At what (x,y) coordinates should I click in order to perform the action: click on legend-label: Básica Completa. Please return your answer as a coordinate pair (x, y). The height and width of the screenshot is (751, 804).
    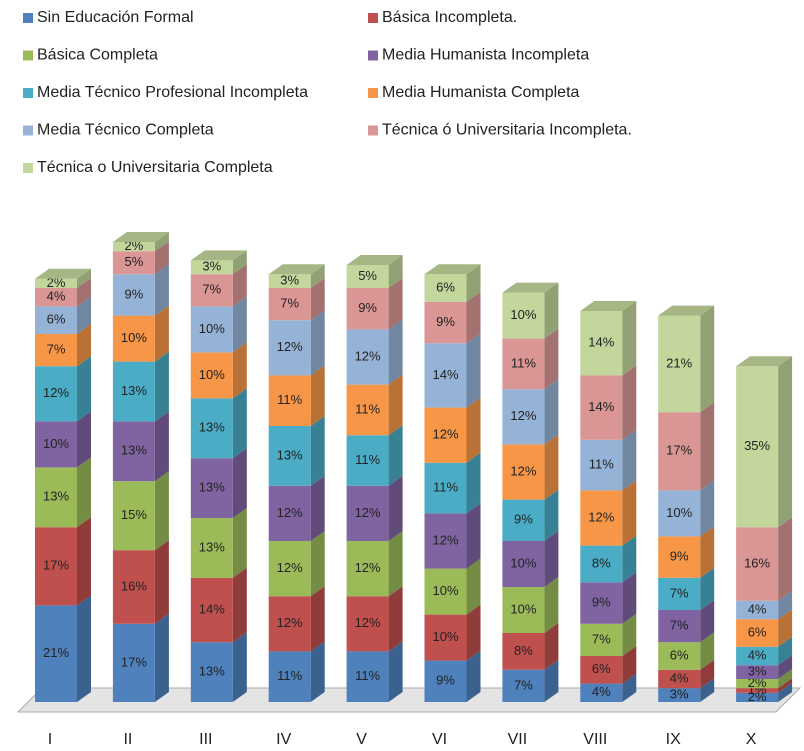
    Looking at the image, I should click on (97, 55).